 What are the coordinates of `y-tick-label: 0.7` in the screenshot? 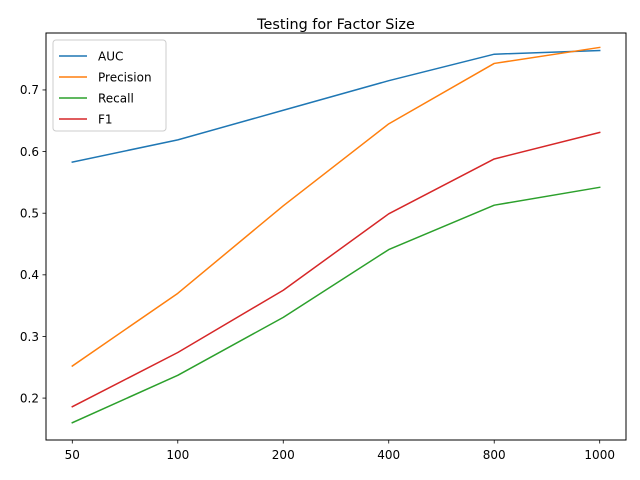 It's located at (29, 90).